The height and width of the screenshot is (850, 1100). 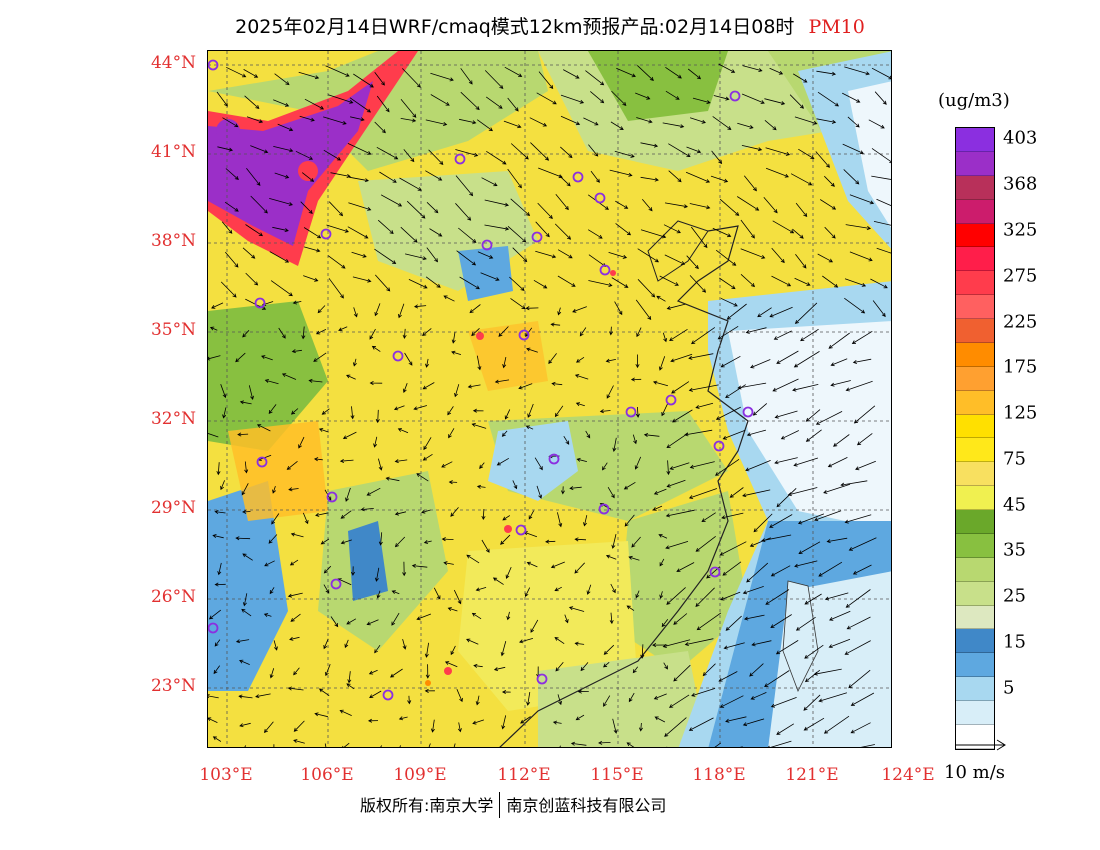 What do you see at coordinates (524, 775) in the screenshot?
I see `longitude-label: 112°E` at bounding box center [524, 775].